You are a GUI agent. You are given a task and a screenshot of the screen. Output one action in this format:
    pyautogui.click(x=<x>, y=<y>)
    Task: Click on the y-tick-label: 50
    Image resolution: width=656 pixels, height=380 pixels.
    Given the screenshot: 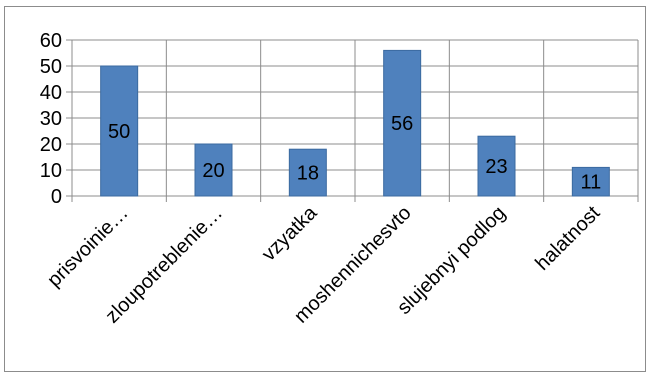 What is the action you would take?
    pyautogui.click(x=51, y=67)
    